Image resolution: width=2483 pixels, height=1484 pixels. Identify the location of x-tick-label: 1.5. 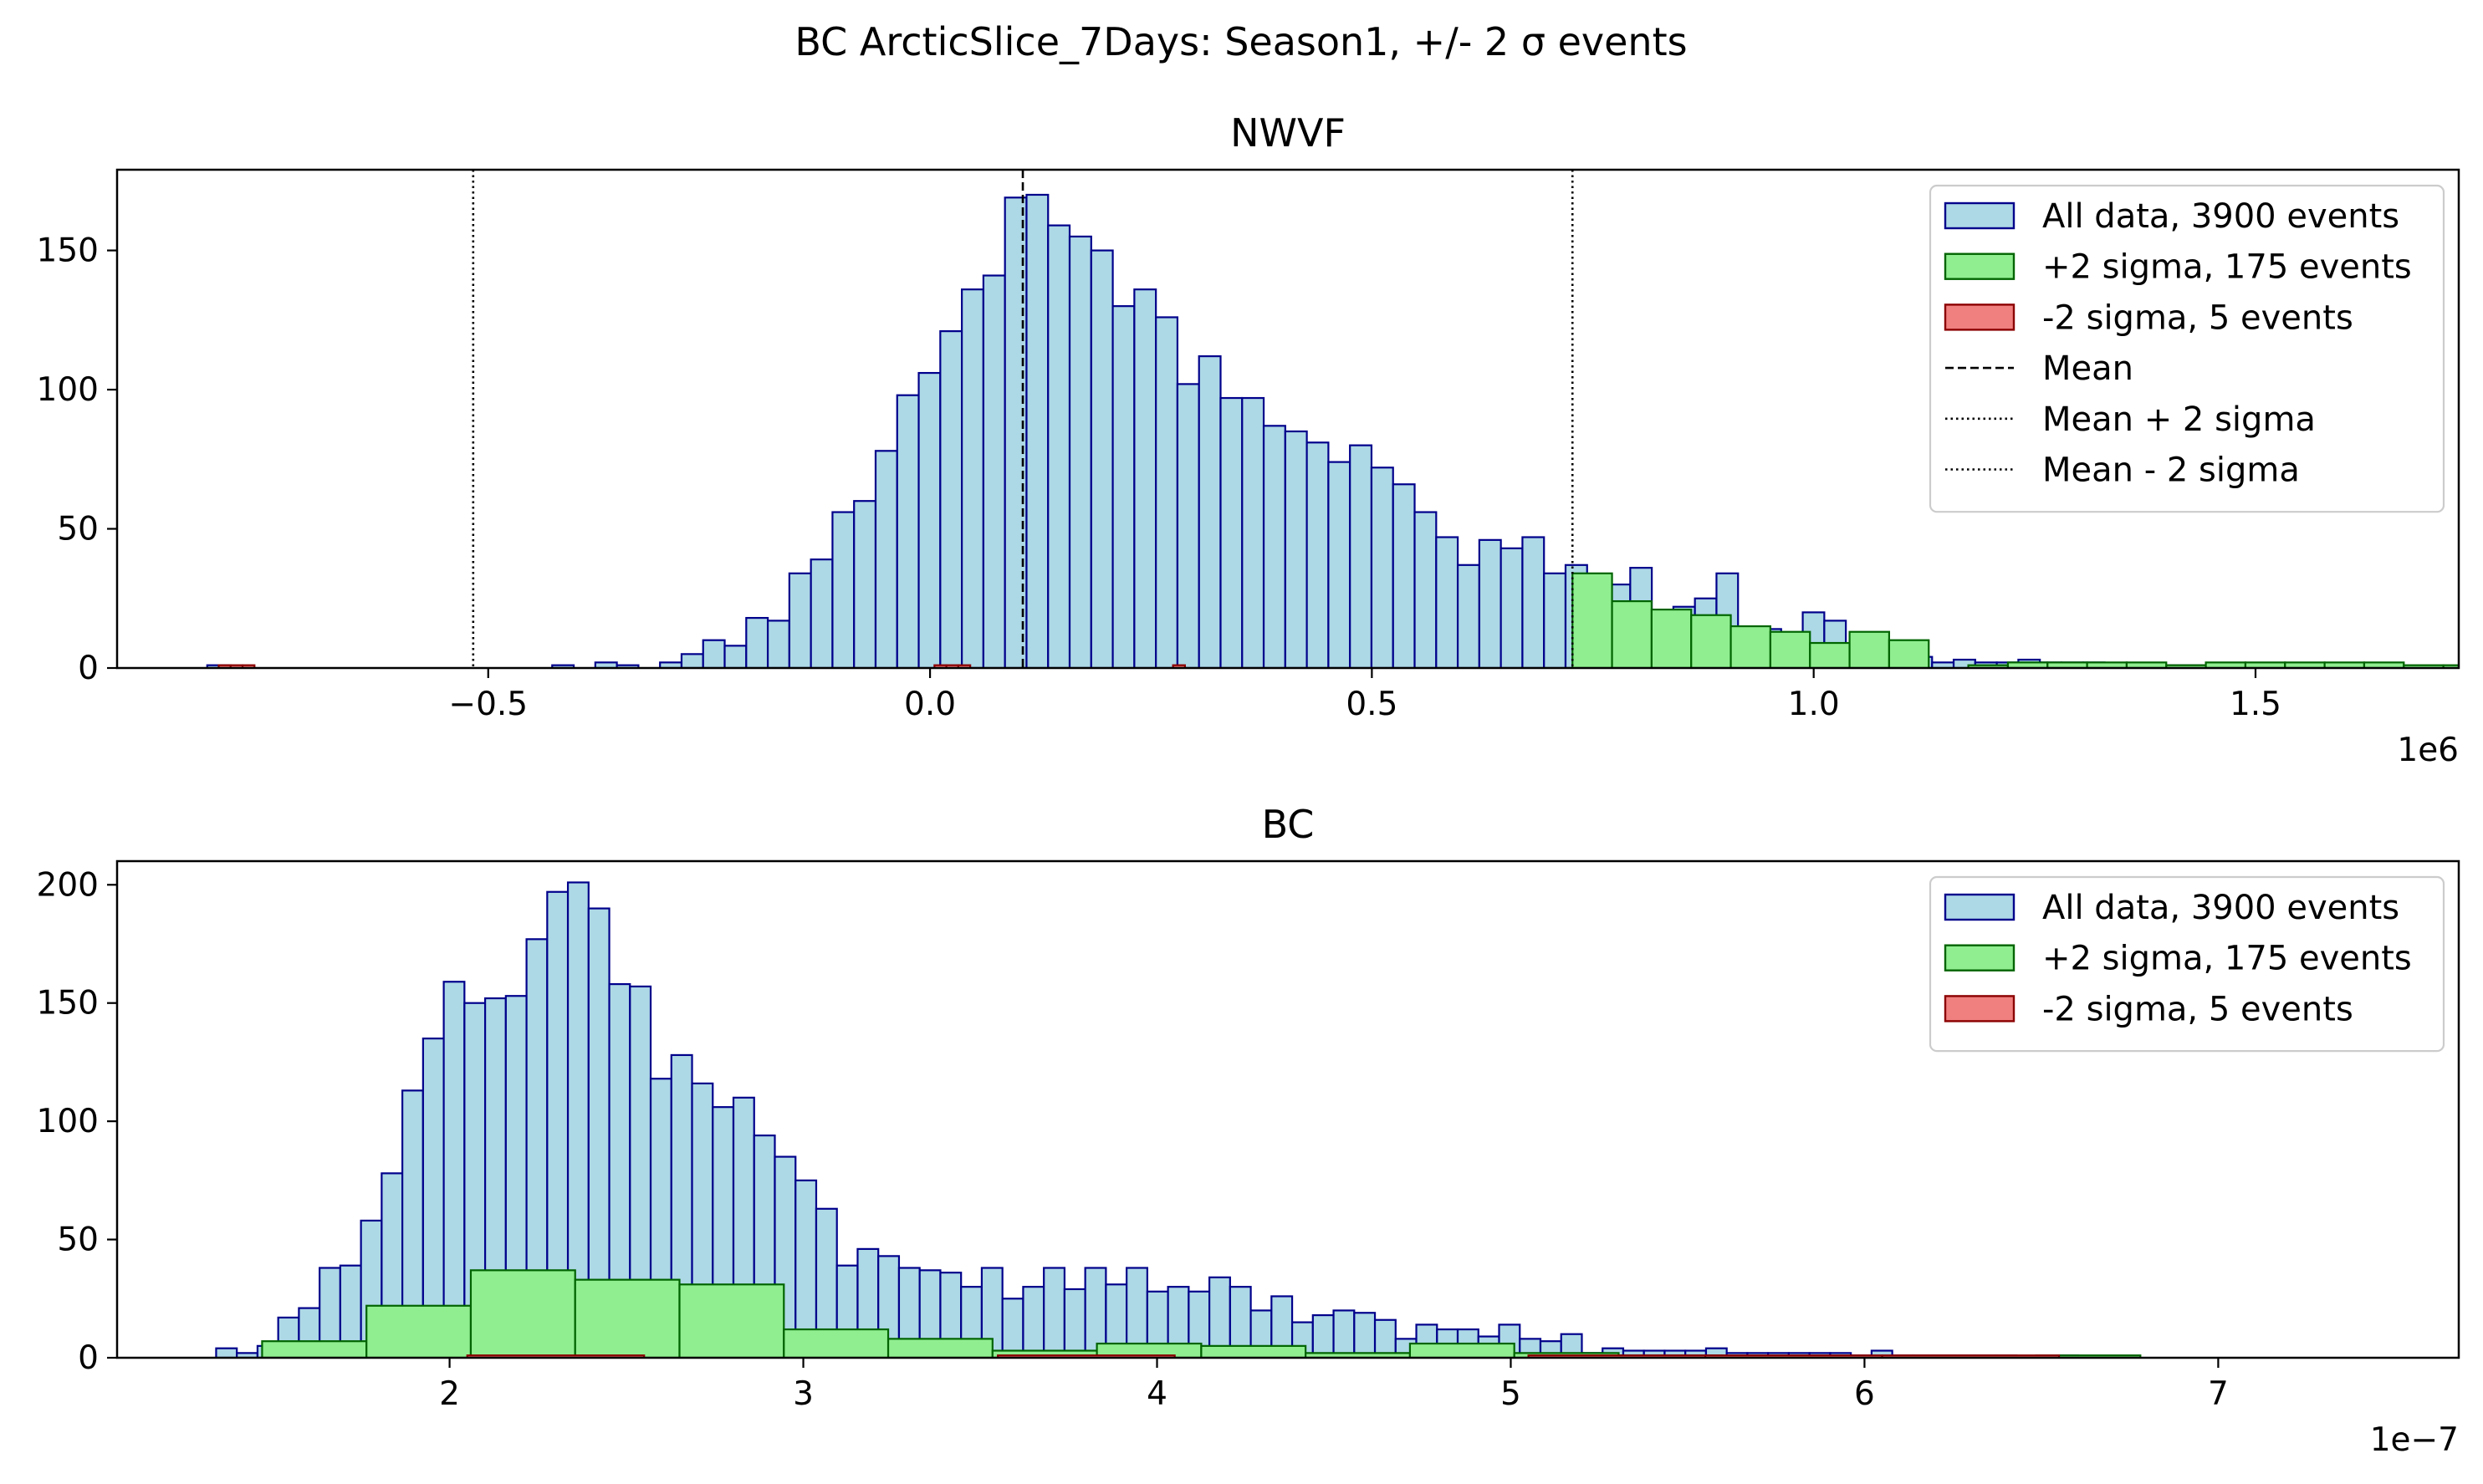
(2255, 704).